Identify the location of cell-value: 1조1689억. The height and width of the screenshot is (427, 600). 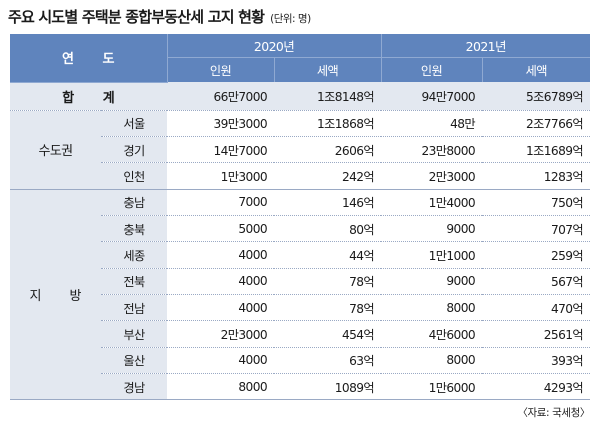
(536, 150).